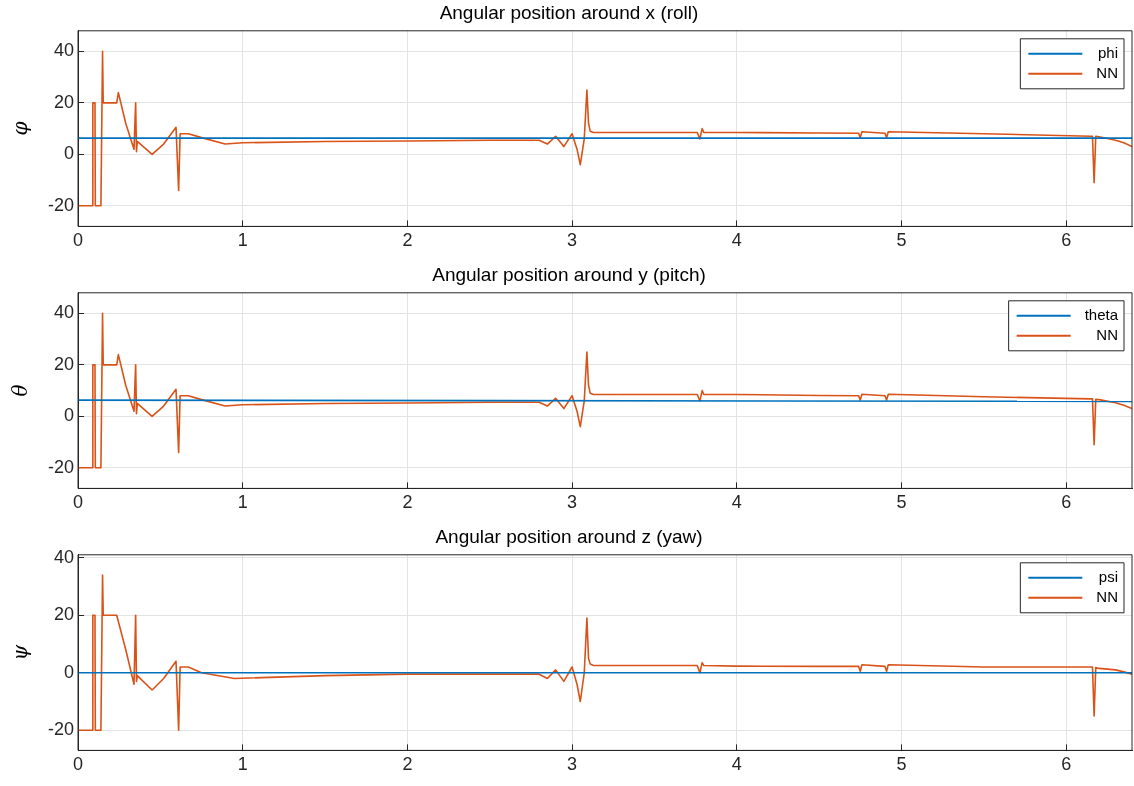 The width and height of the screenshot is (1134, 786). I want to click on legend-label: psi, so click(1108, 576).